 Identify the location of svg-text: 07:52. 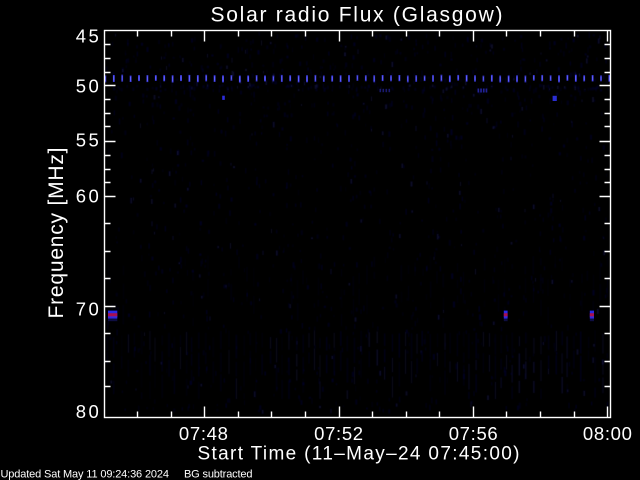
(338, 433).